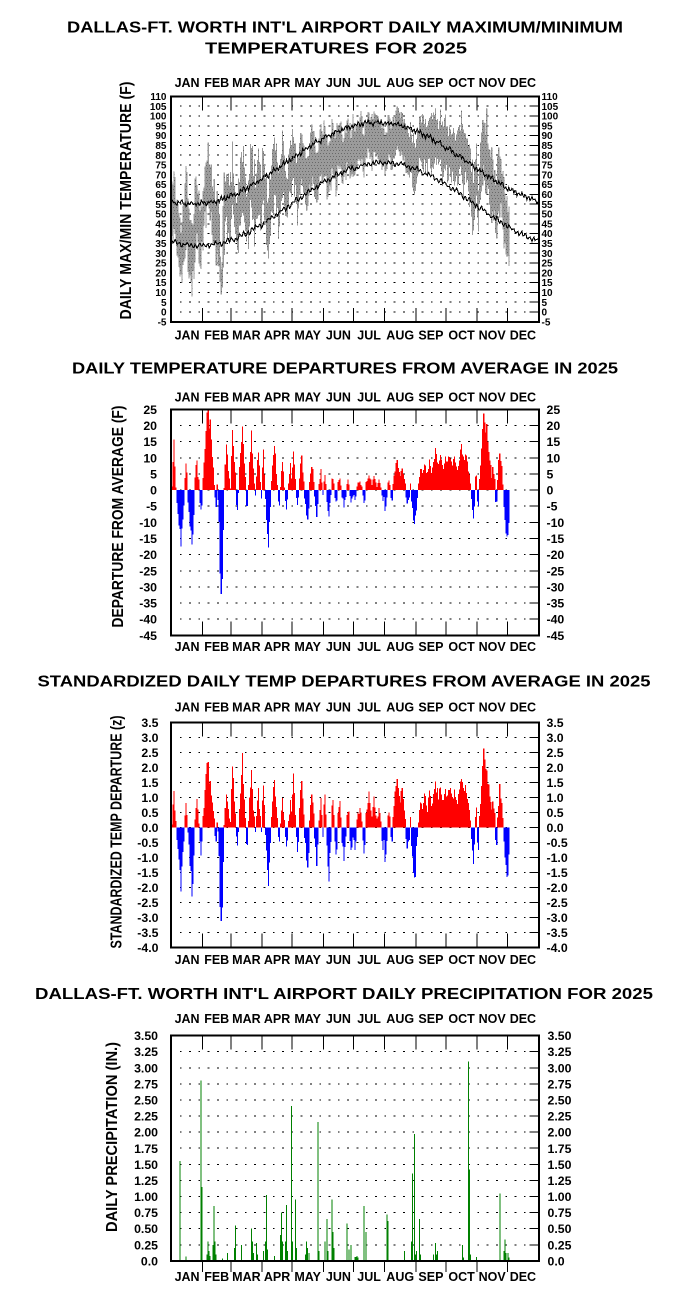 The width and height of the screenshot is (680, 1305). What do you see at coordinates (161, 136) in the screenshot?
I see `svg-text: 90` at bounding box center [161, 136].